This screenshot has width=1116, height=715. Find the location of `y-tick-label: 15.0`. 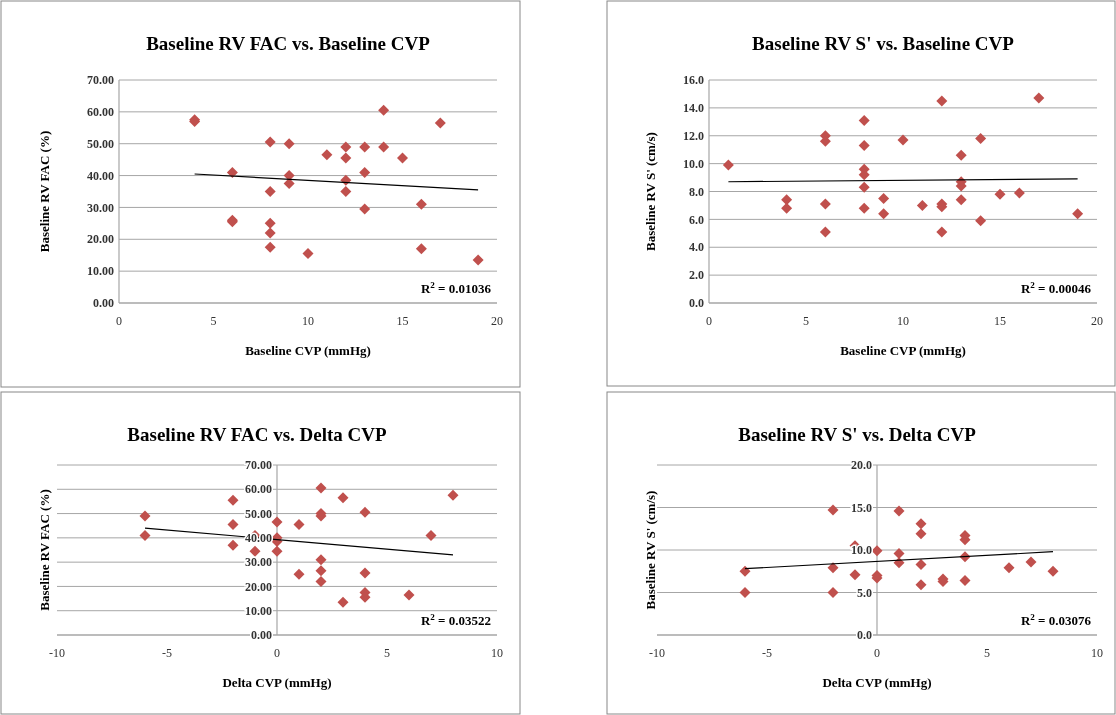

y-tick-label: 15.0 is located at coordinates (861, 507).